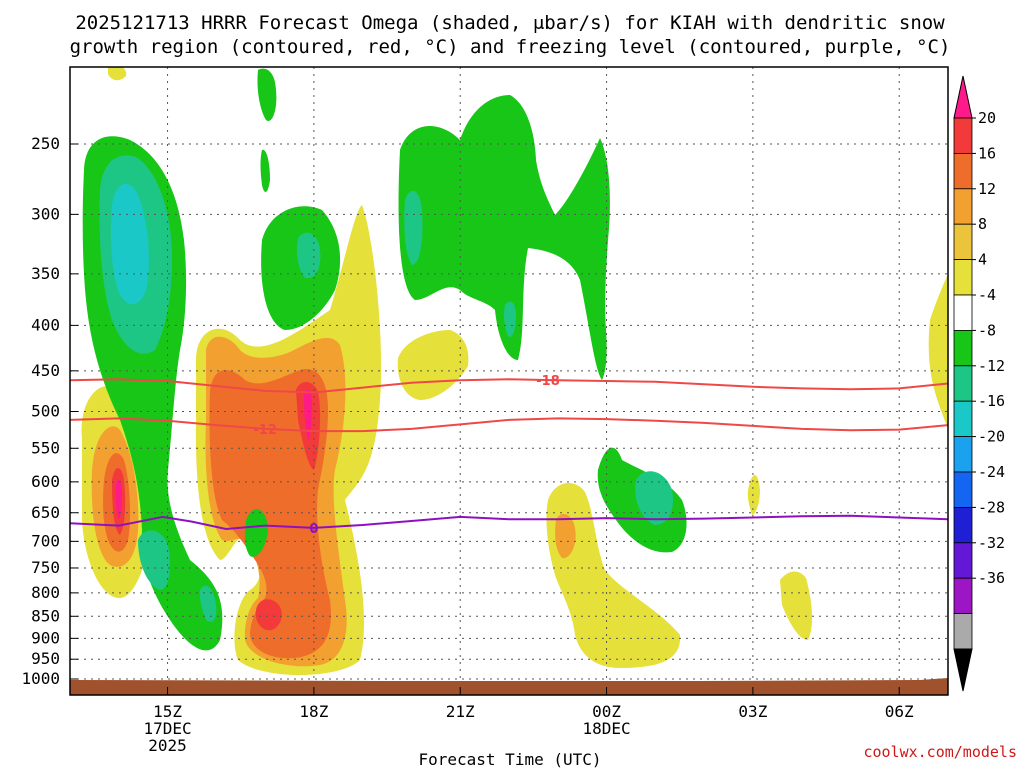 This screenshot has height=768, width=1024. I want to click on colorbar-label: 12, so click(987, 189).